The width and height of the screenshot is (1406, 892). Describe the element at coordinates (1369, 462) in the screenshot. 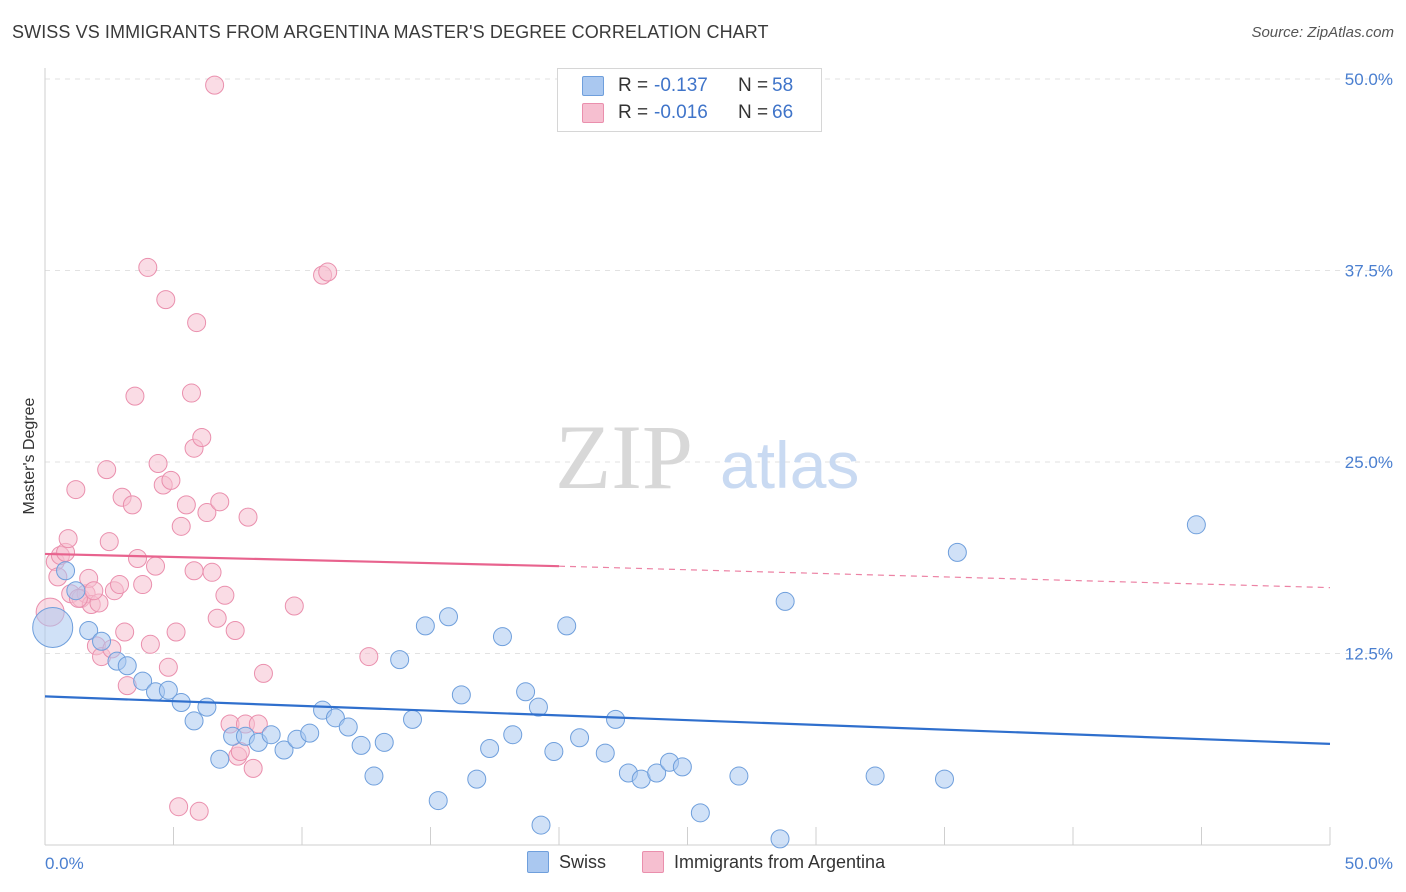

I see `y-tick-label: 25.0%` at that location.